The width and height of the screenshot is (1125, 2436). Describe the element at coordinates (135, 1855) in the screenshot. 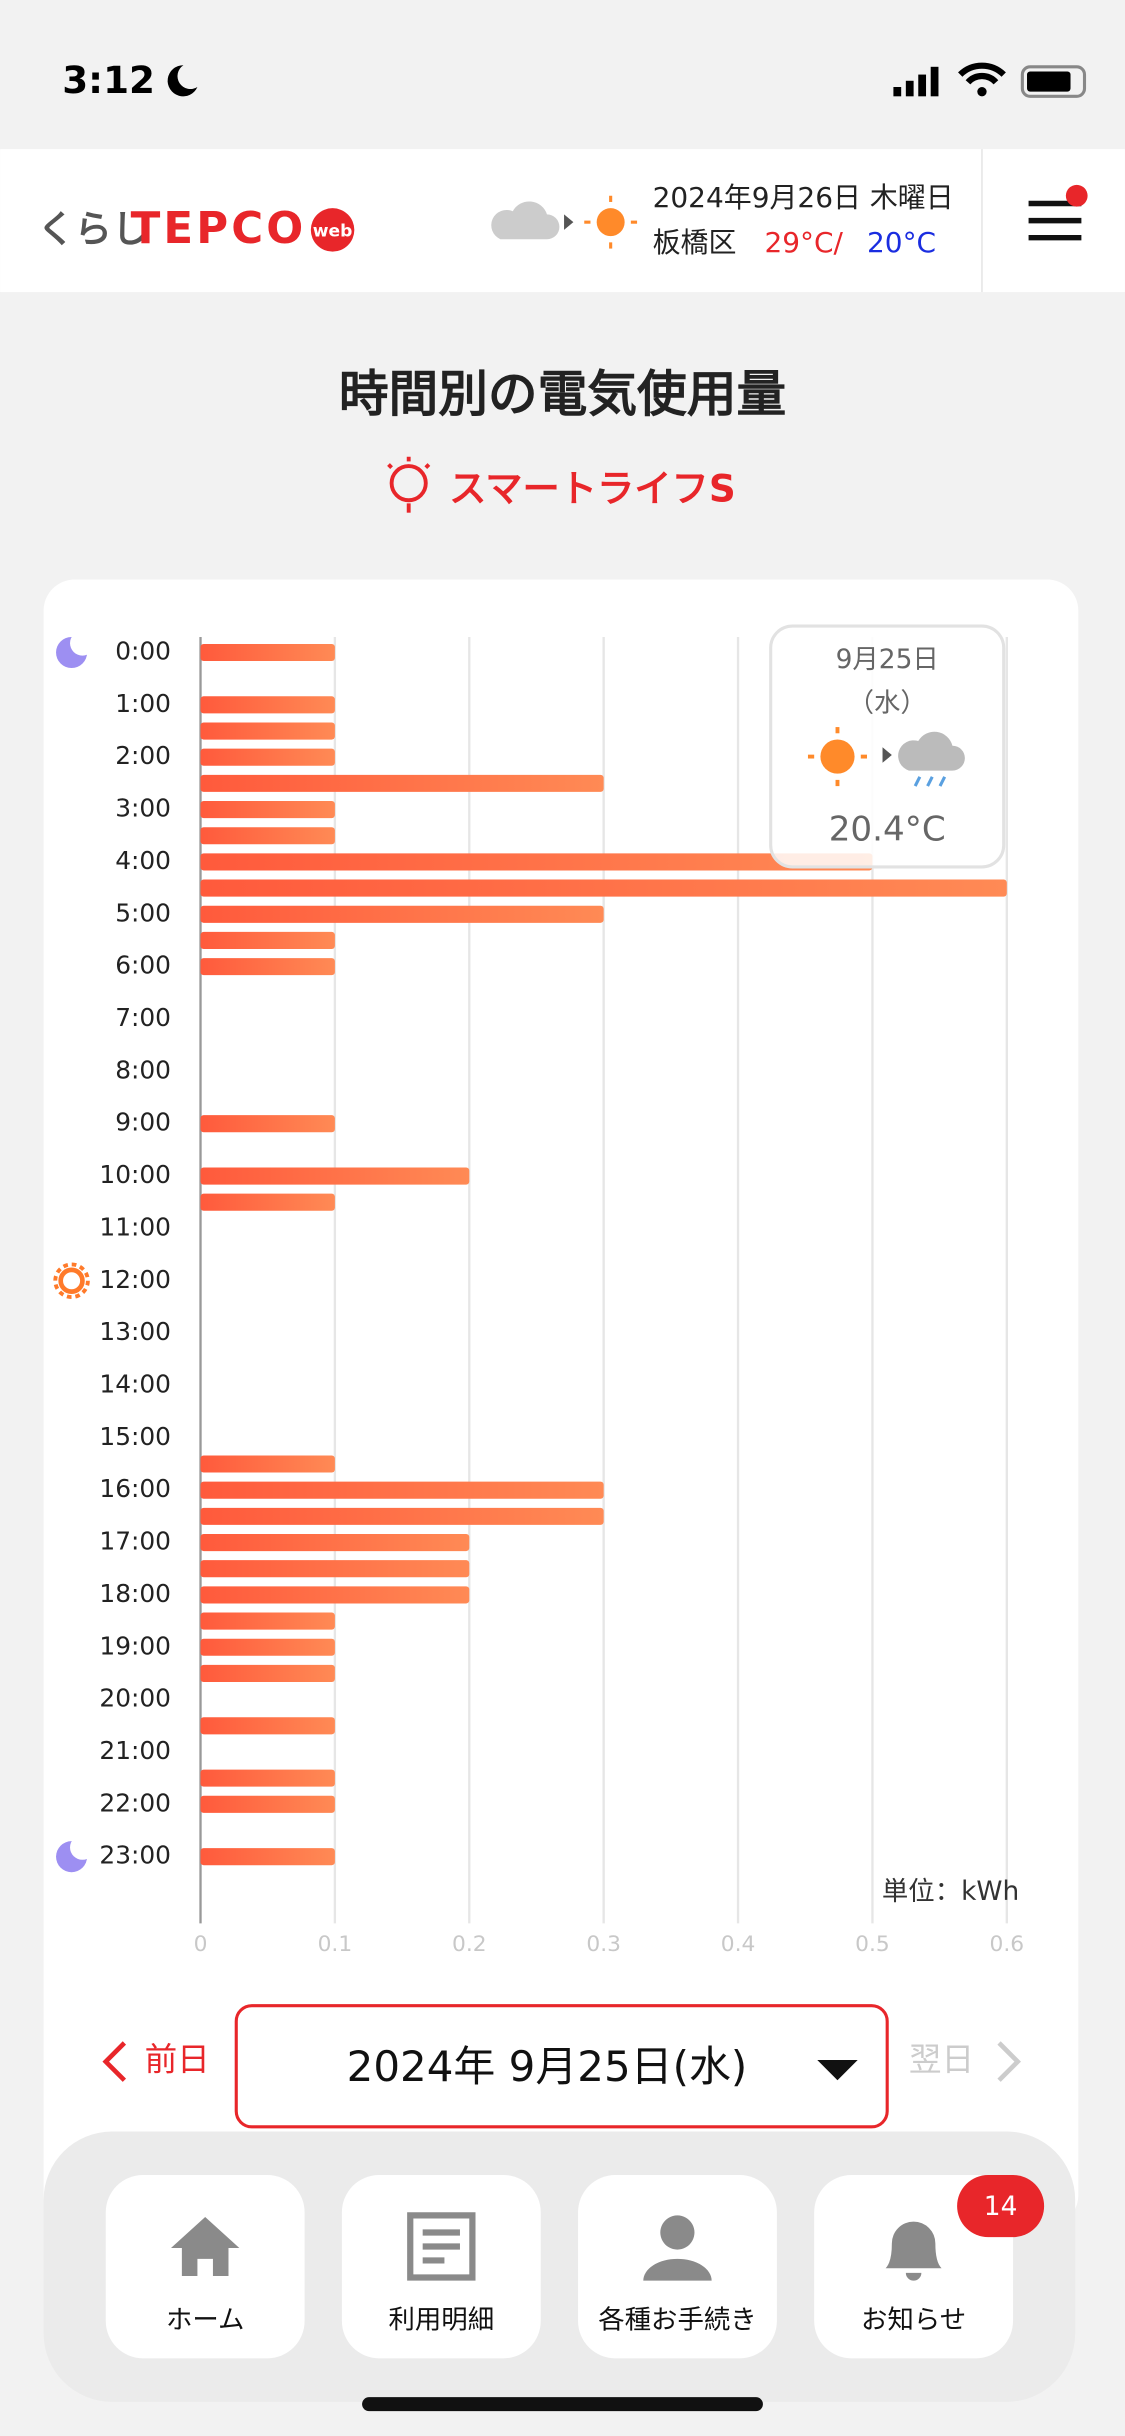

I see `y-tick-label: 23:00` at that location.